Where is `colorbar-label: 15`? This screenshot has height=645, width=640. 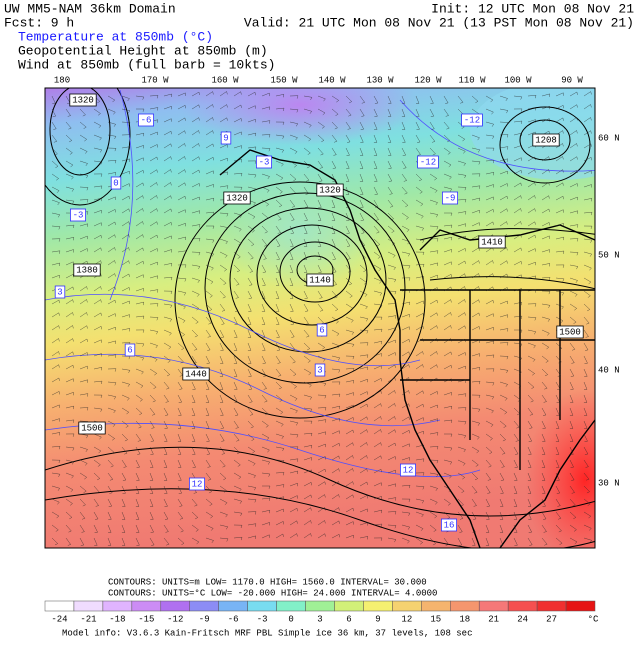
colorbar-label: 15 is located at coordinates (435, 619).